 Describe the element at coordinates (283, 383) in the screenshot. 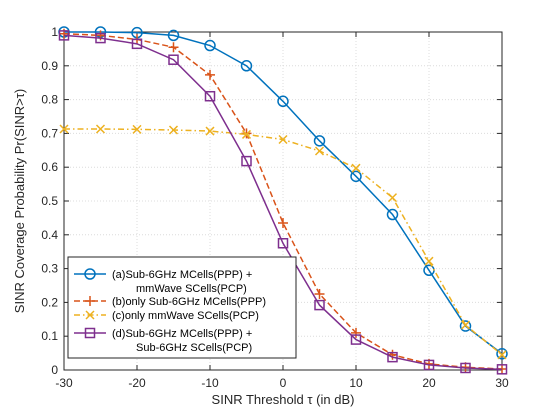

I see `x-tick-label: 0` at that location.